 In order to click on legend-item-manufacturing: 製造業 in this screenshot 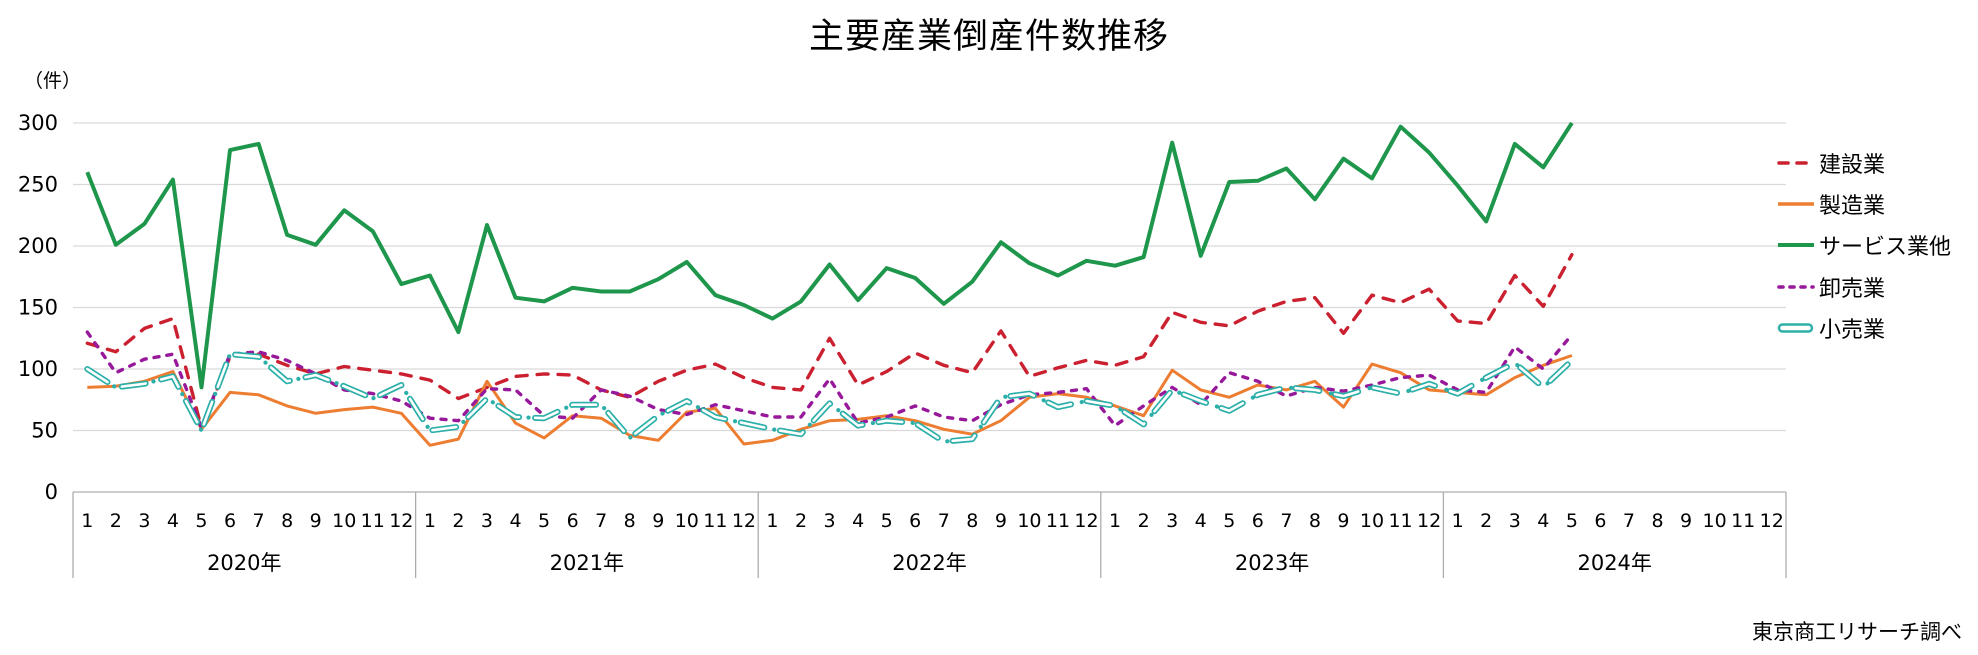, I will do `click(1831, 204)`.